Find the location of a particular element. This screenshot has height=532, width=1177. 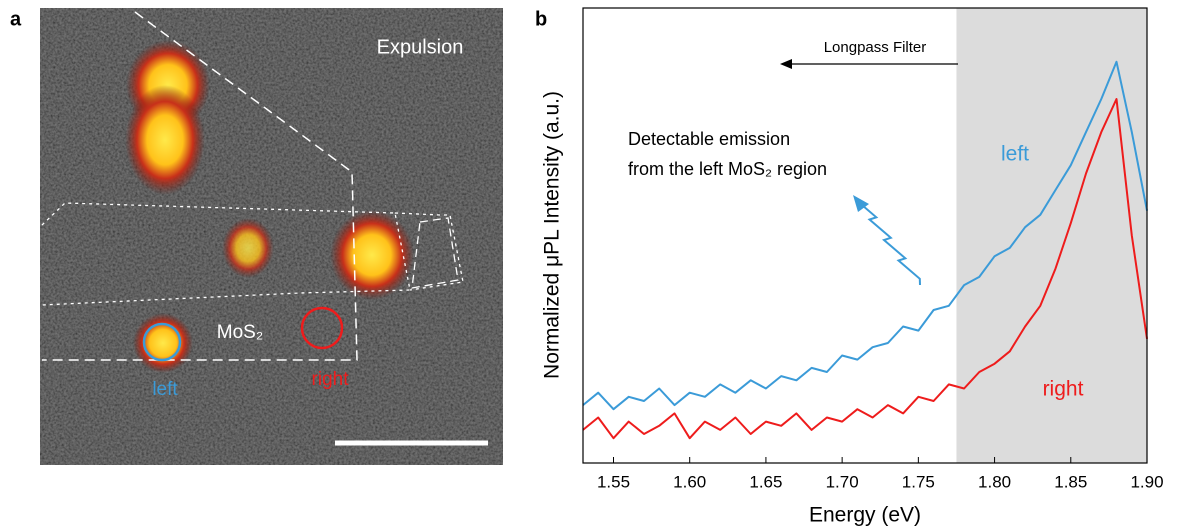

material-label: MoS₂ is located at coordinates (240, 332).